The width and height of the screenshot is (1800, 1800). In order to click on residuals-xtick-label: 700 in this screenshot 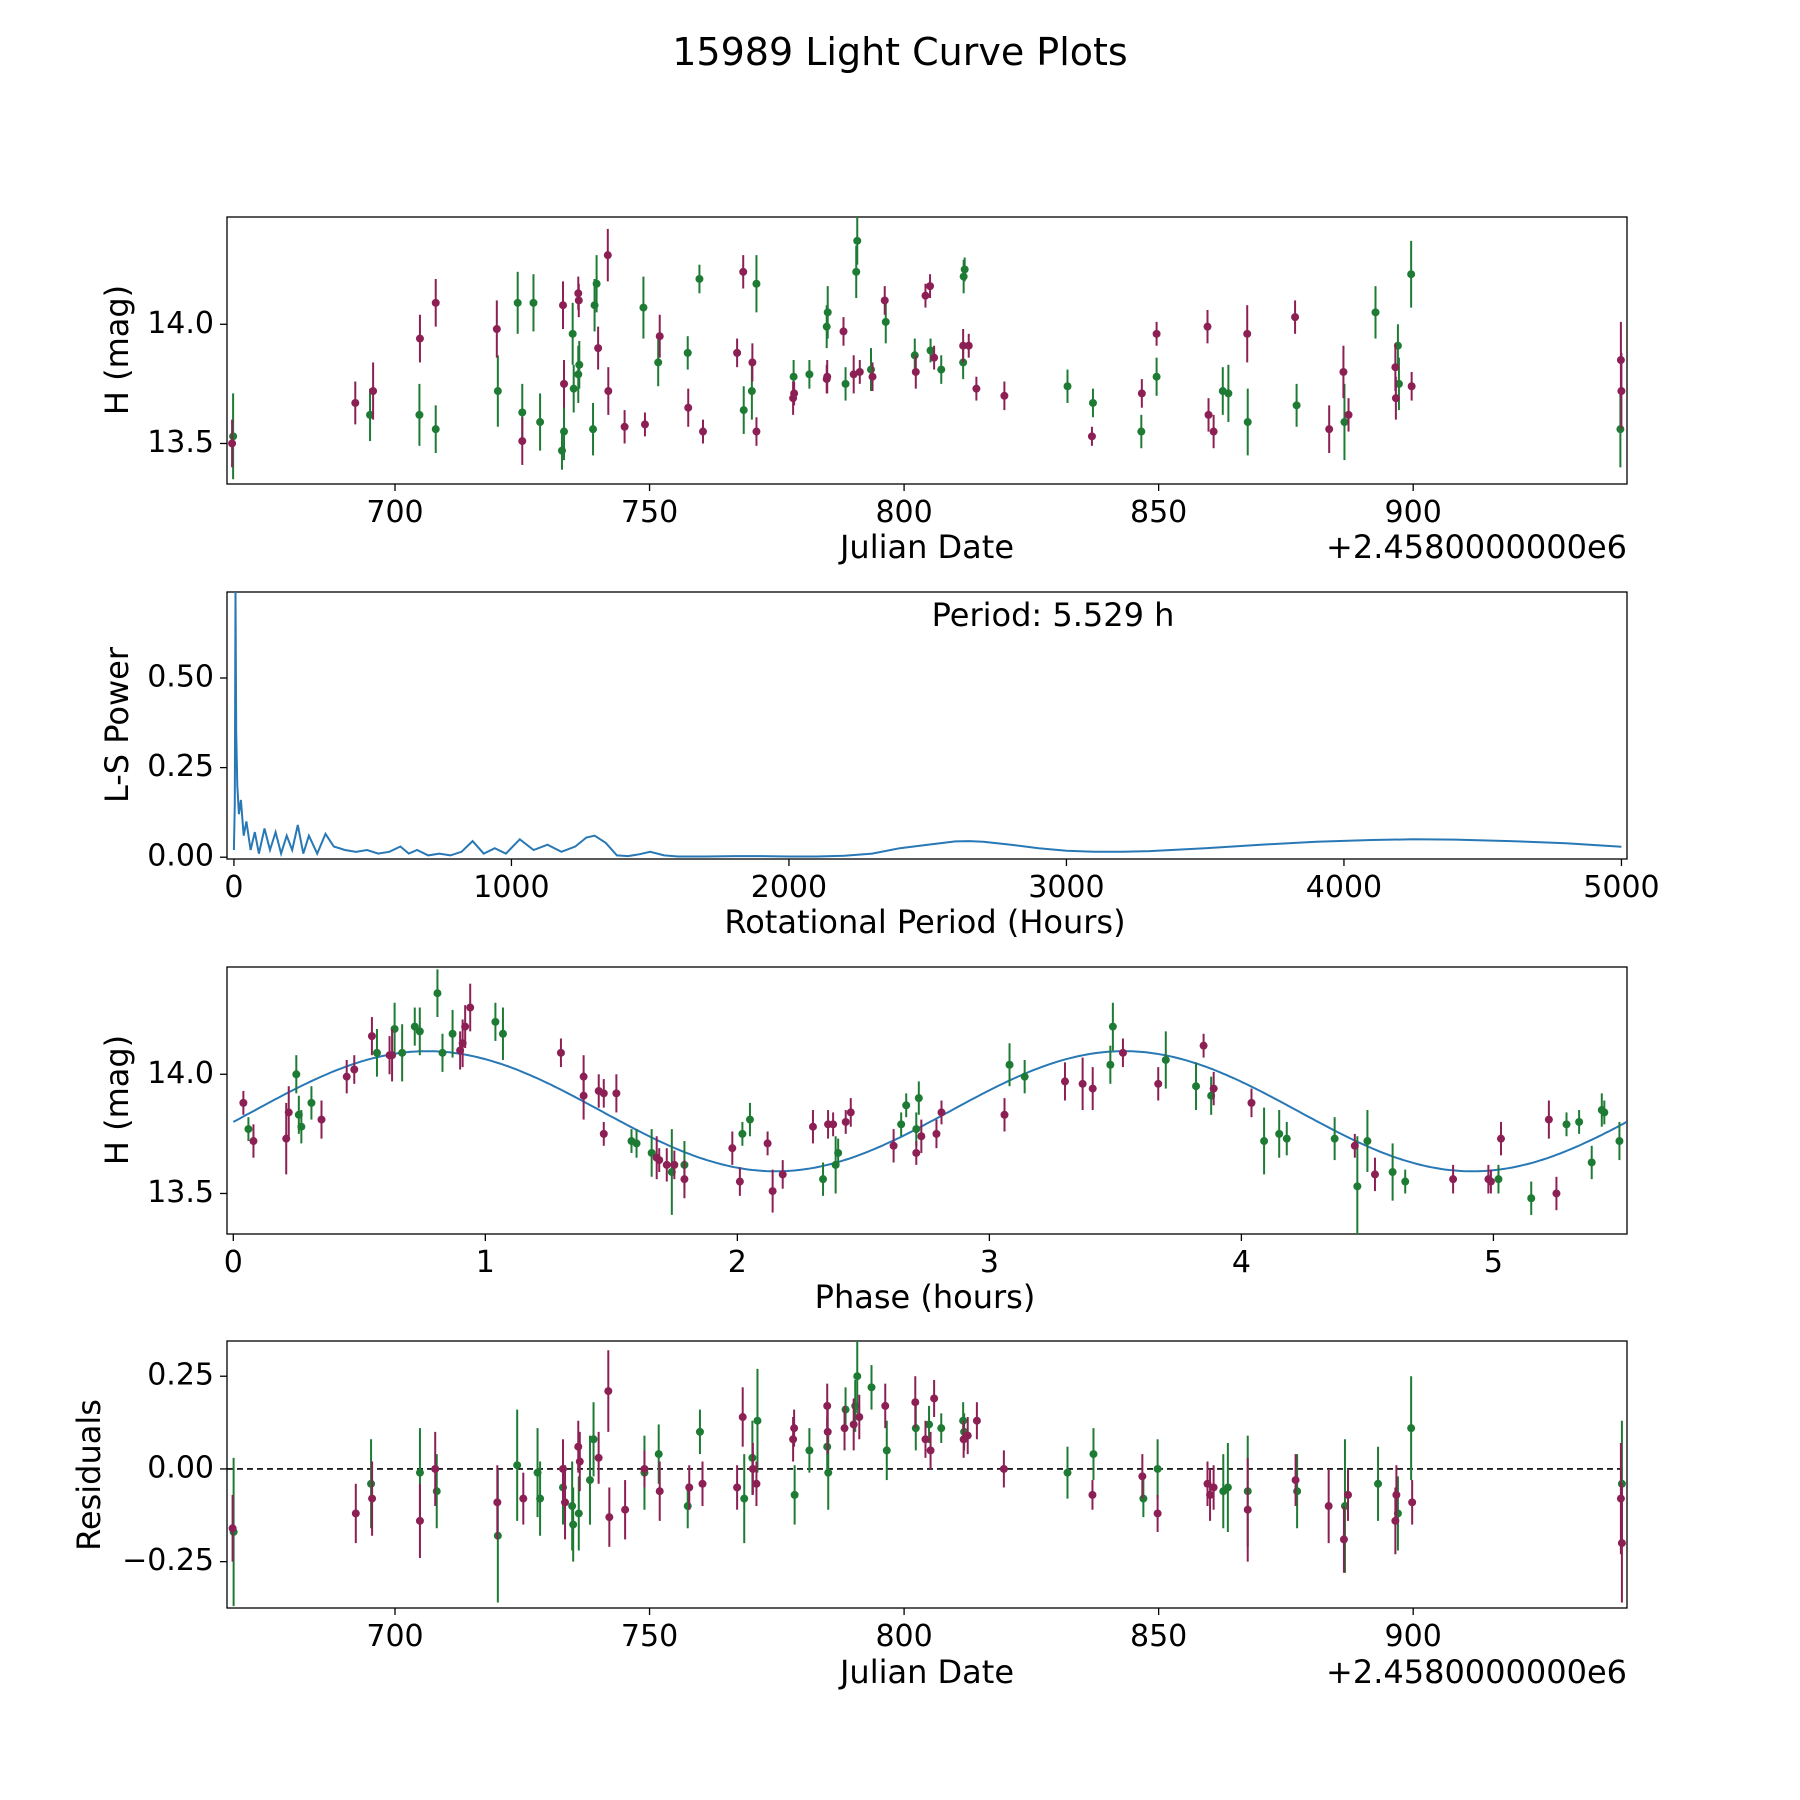, I will do `click(394, 1636)`.